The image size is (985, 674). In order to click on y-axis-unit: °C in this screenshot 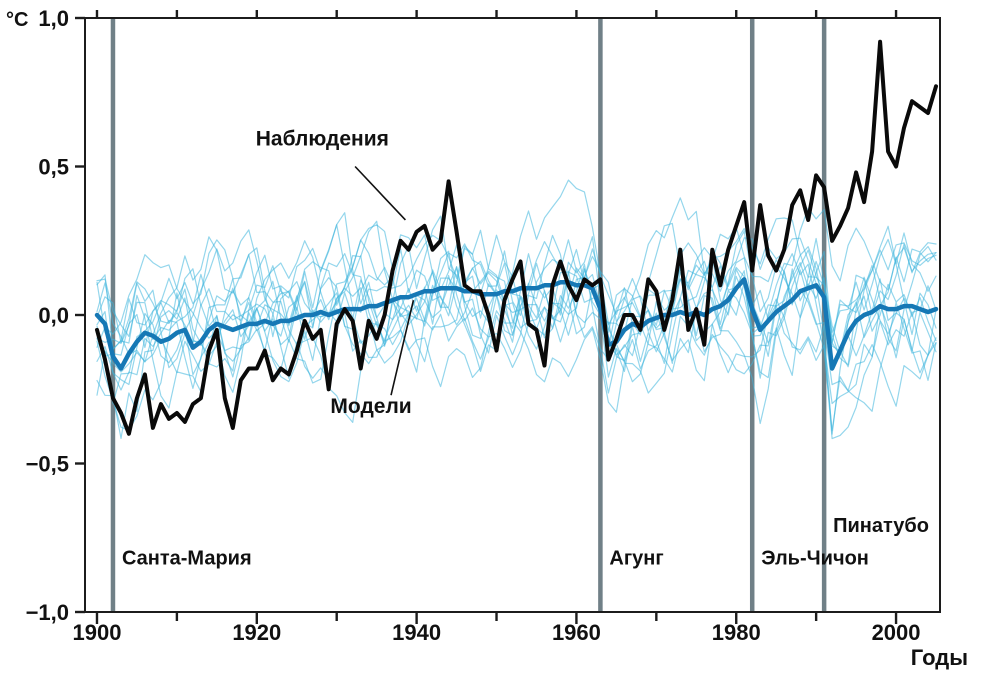, I will do `click(17, 20)`.